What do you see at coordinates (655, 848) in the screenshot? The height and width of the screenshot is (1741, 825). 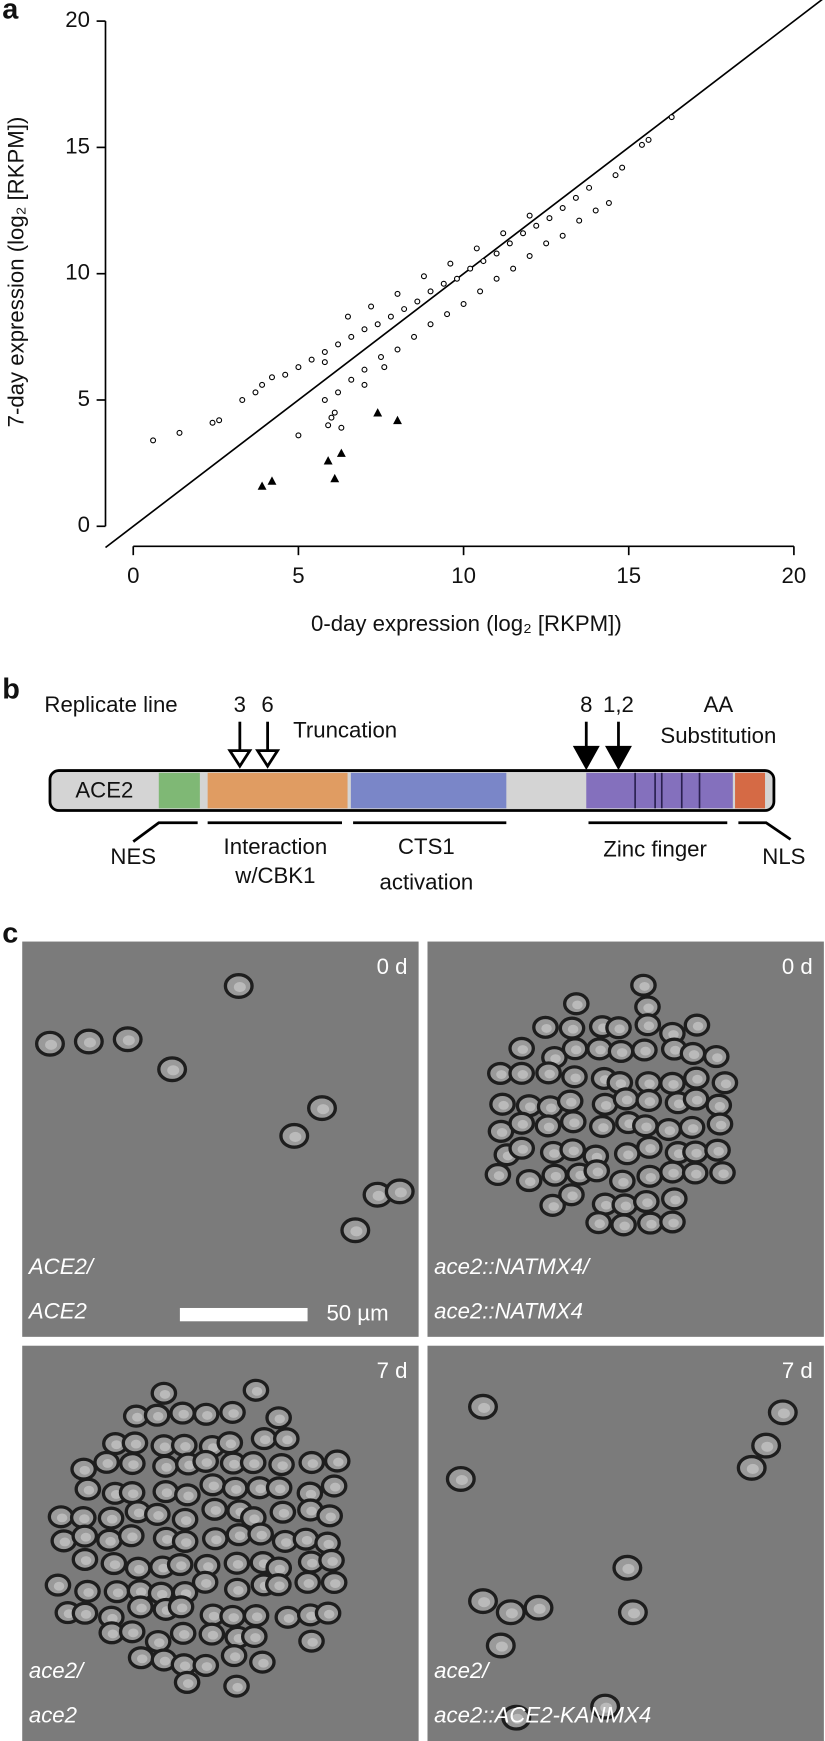 I see `label: Zinc finger` at bounding box center [655, 848].